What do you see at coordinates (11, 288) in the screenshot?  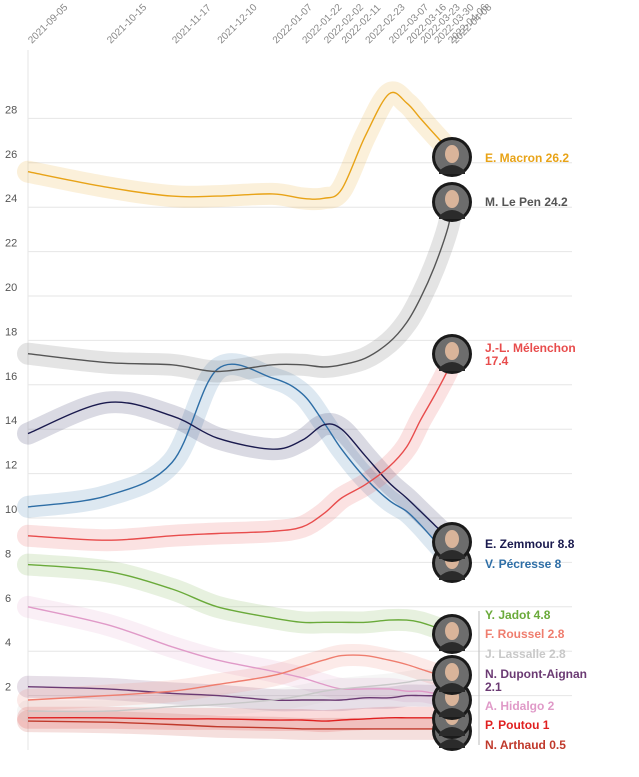 I see `y-tick-label: 20` at bounding box center [11, 288].